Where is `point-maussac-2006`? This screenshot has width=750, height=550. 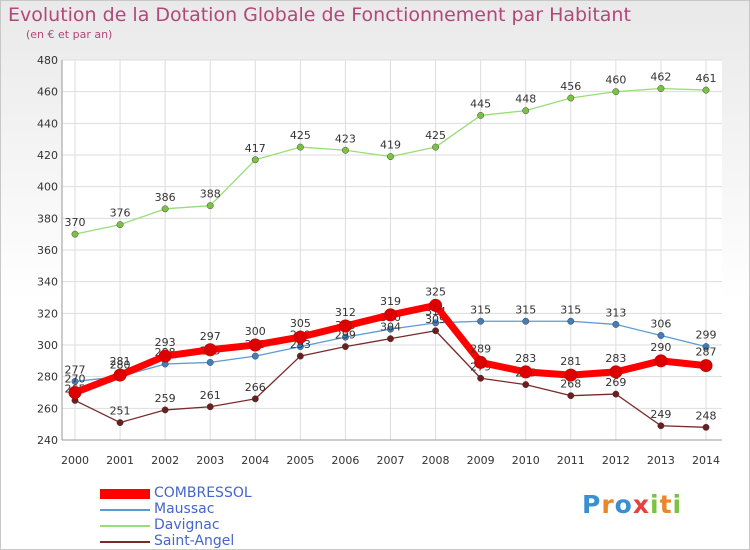
point-maussac-2006 is located at coordinates (345, 337).